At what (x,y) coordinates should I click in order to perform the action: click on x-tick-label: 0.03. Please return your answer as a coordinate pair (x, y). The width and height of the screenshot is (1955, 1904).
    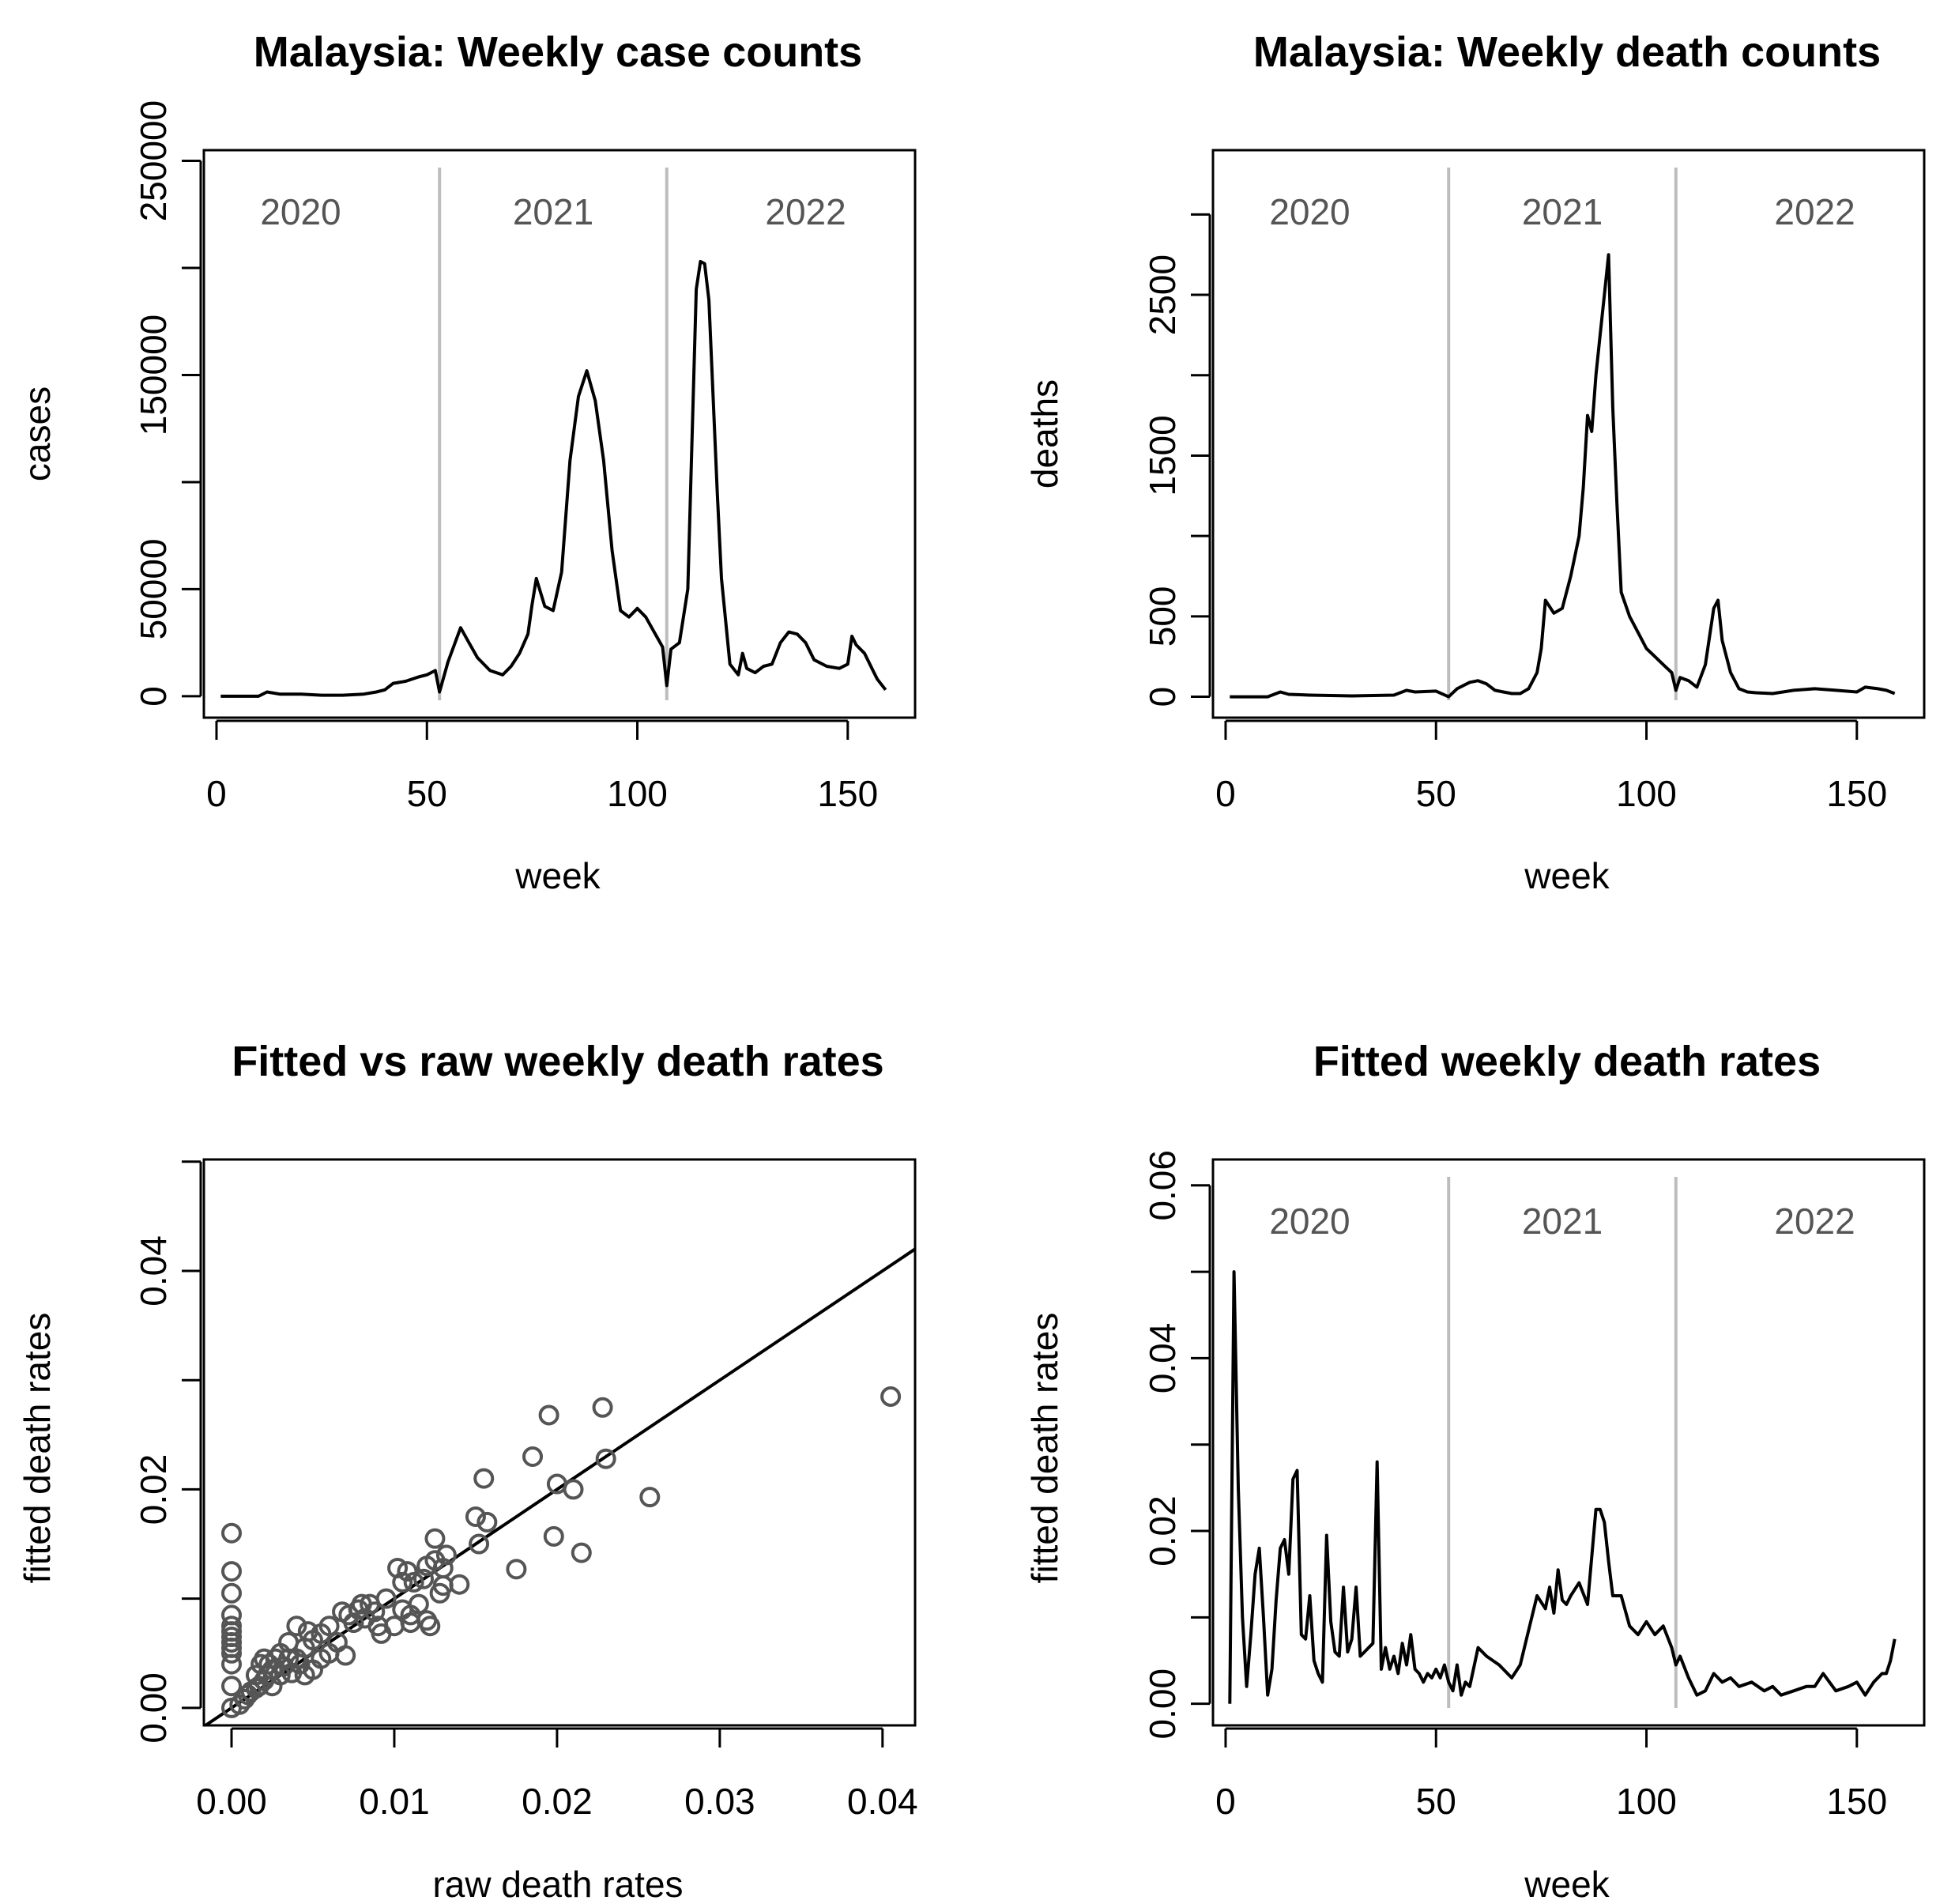
    Looking at the image, I should click on (719, 1801).